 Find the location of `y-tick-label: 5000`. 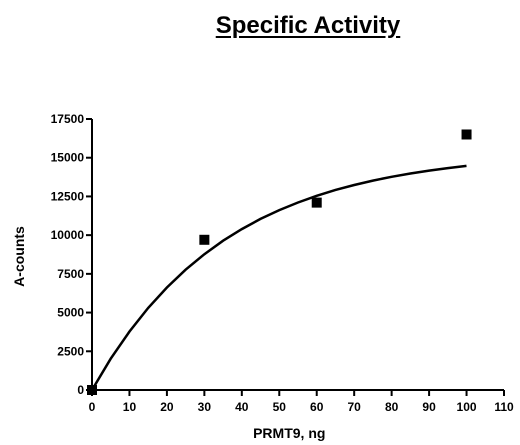

y-tick-label: 5000 is located at coordinates (70, 313).